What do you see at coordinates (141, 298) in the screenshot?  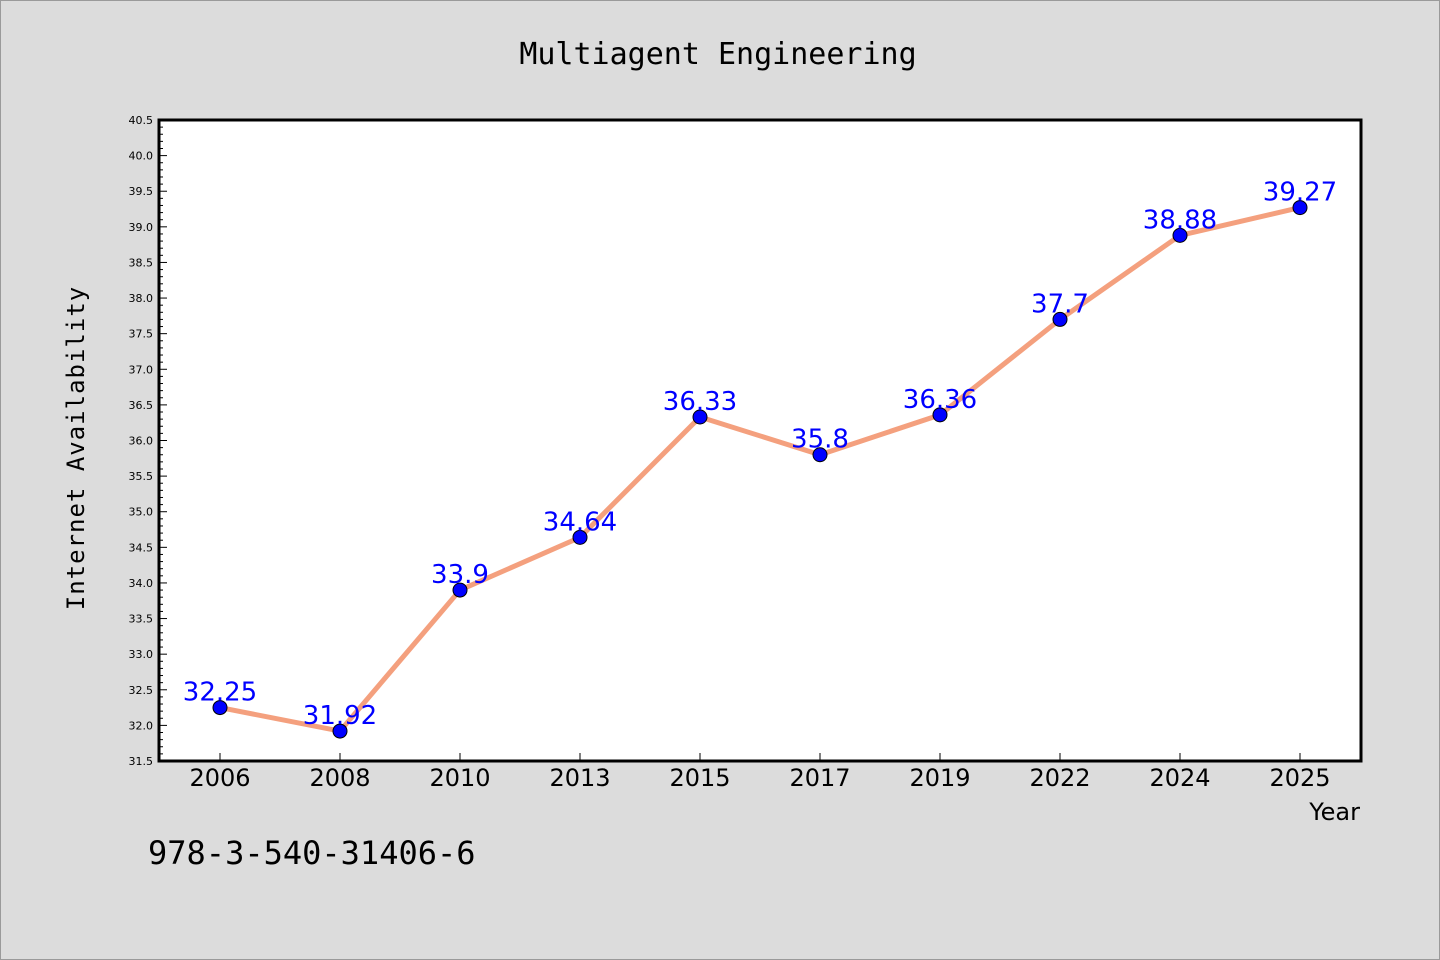 I see `y-tick-label: 38.0` at bounding box center [141, 298].